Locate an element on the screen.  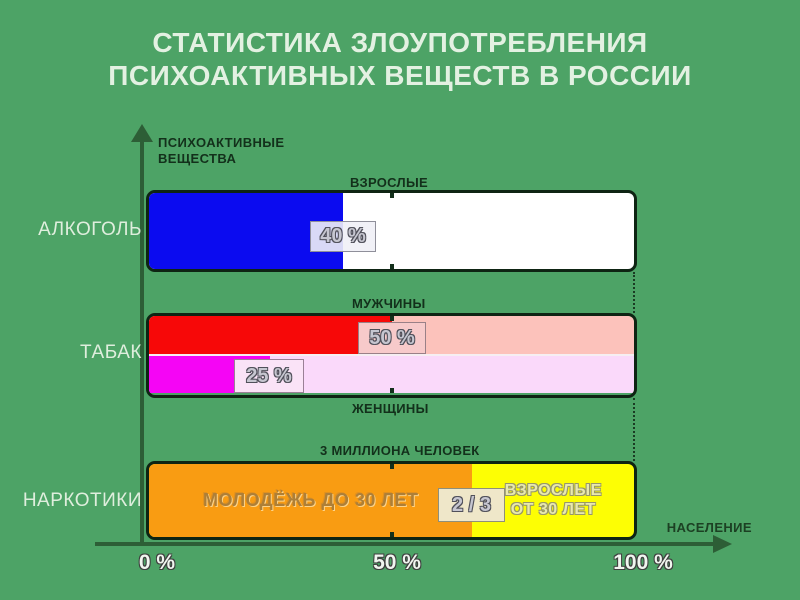
bar-drugs-track: МОЛОДЁЖЬ ДО 30 ЛЕТ ВЗРОСЛЫЕ ОТ 30 ЛЕТ is located at coordinates (391, 500).